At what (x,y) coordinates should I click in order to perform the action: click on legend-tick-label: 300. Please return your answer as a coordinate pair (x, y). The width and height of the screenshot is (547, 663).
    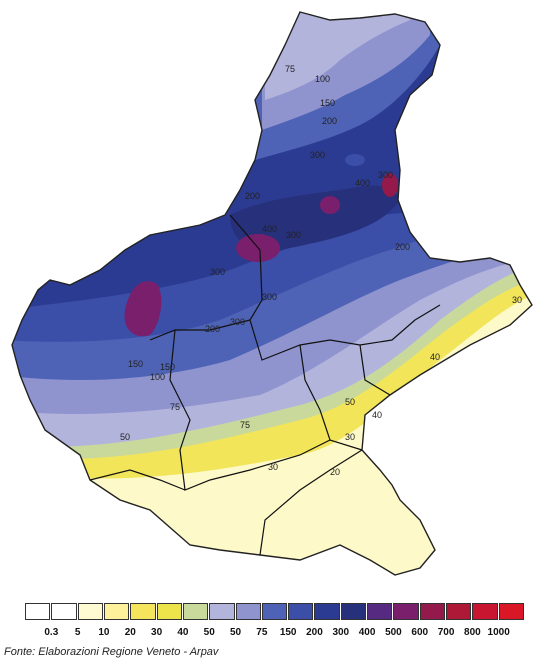
    Looking at the image, I should click on (341, 632).